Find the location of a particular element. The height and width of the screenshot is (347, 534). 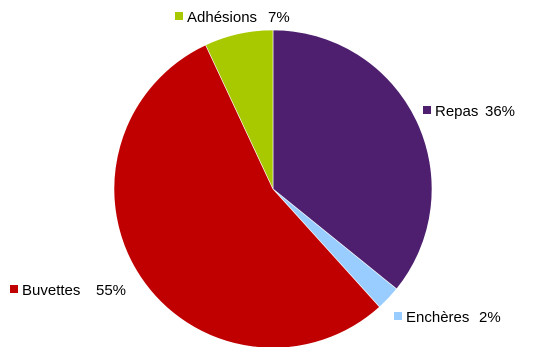

label-buvettes-value: 55% is located at coordinates (111, 290).